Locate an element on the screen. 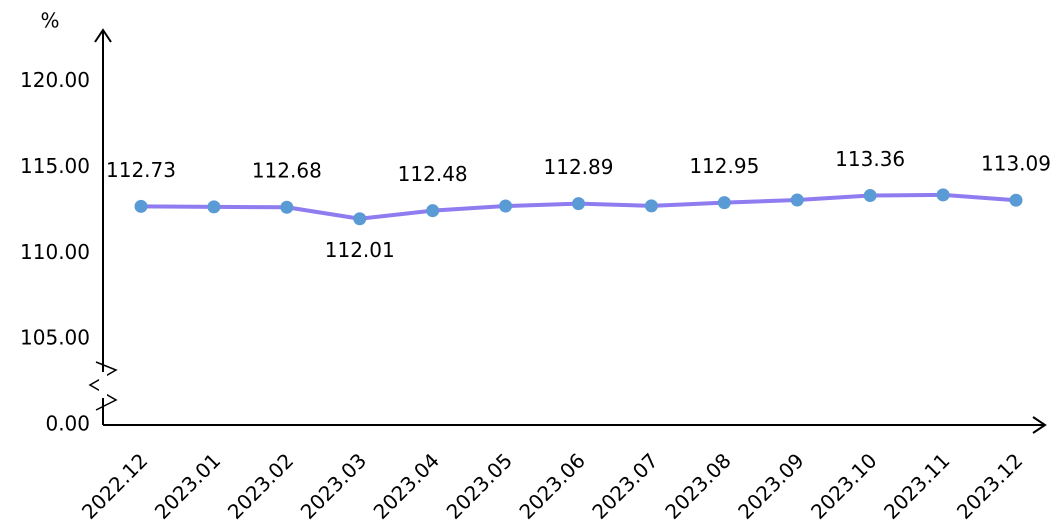 The image size is (1061, 532). data-label: 112.48 is located at coordinates (433, 174).